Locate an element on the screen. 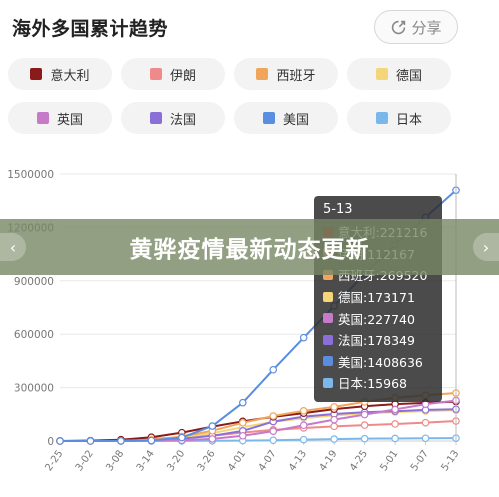  tooltip-row: 日本:15968 is located at coordinates (378, 383).